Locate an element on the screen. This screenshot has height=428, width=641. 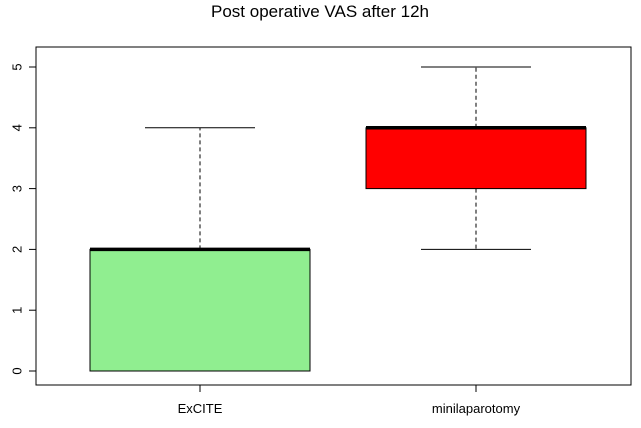
y-axis: 0 1 2 3 4 5 is located at coordinates (22, 219).